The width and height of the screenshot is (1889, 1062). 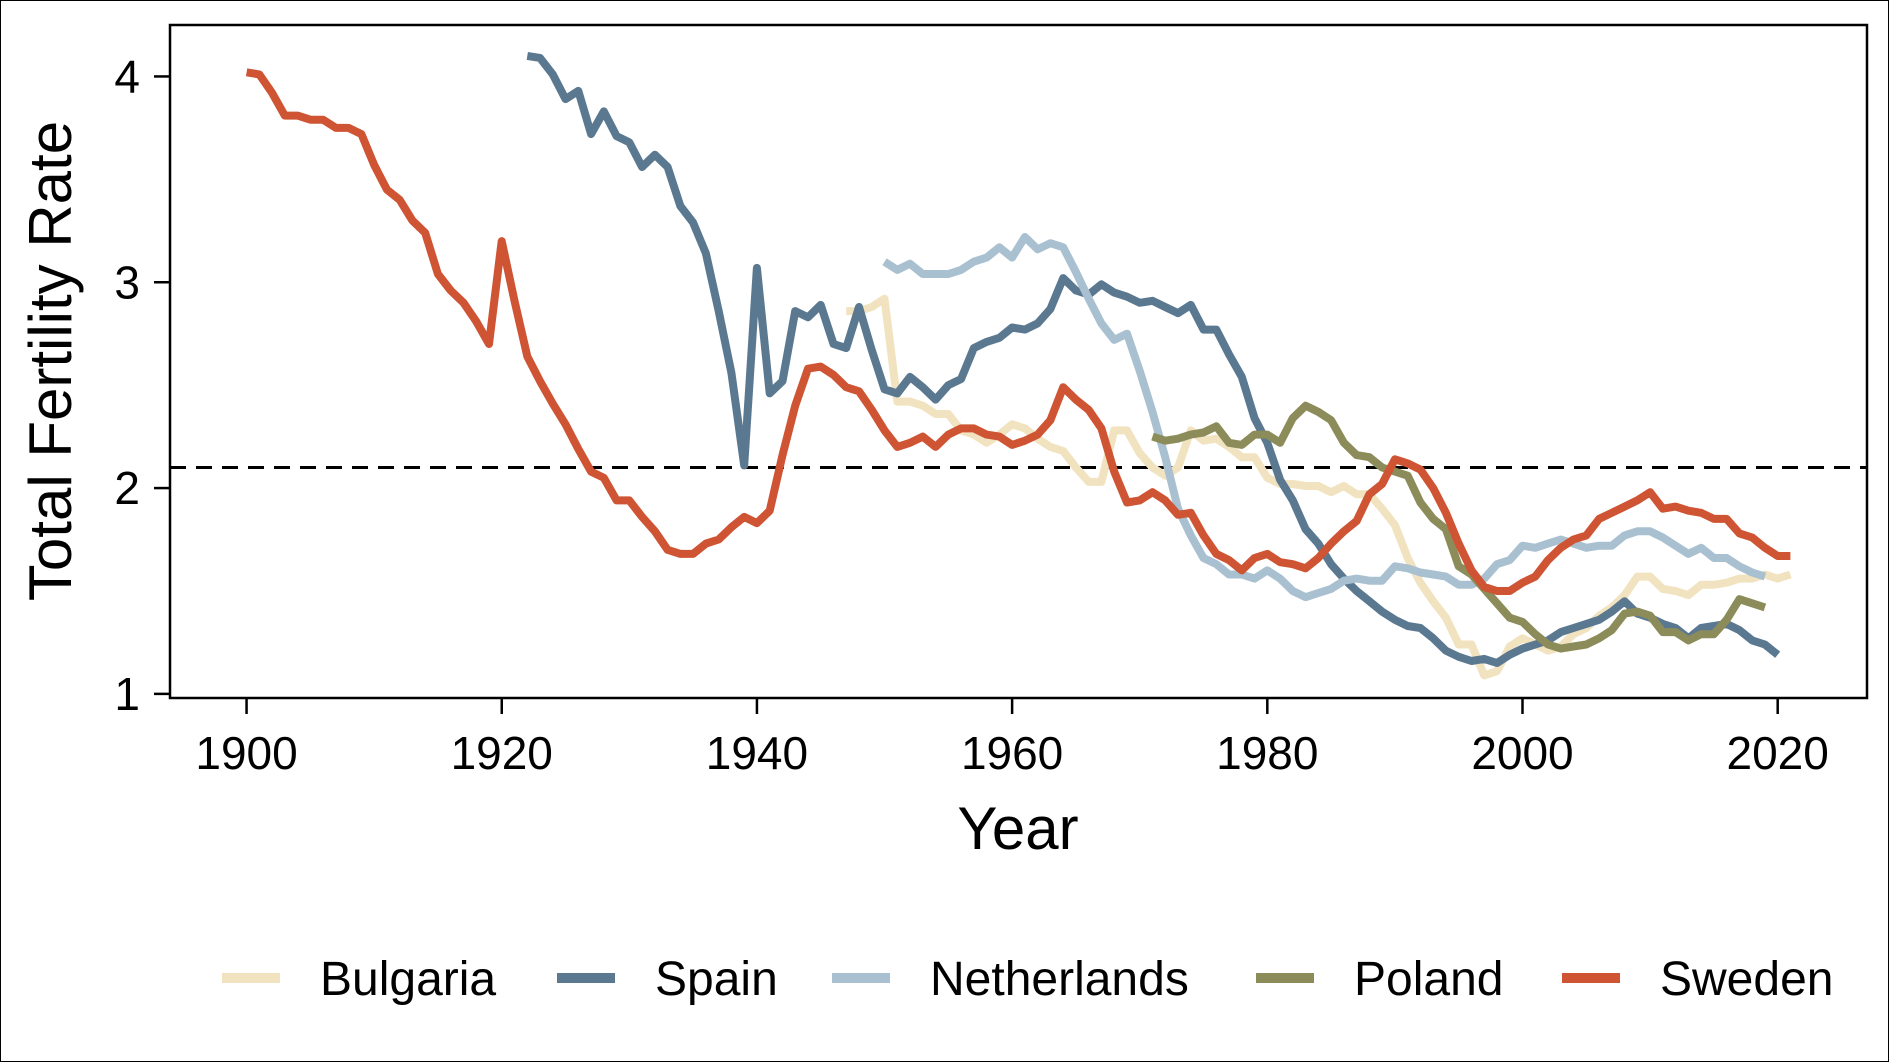 I want to click on legend-label-spain: Spain, so click(x=716, y=979).